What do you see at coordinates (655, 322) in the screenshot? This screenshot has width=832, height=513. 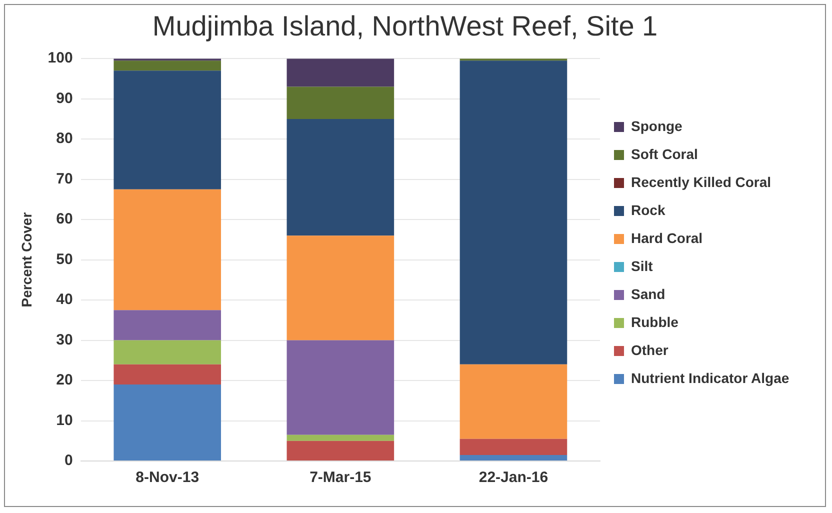 I see `legend-label: Rubble` at bounding box center [655, 322].